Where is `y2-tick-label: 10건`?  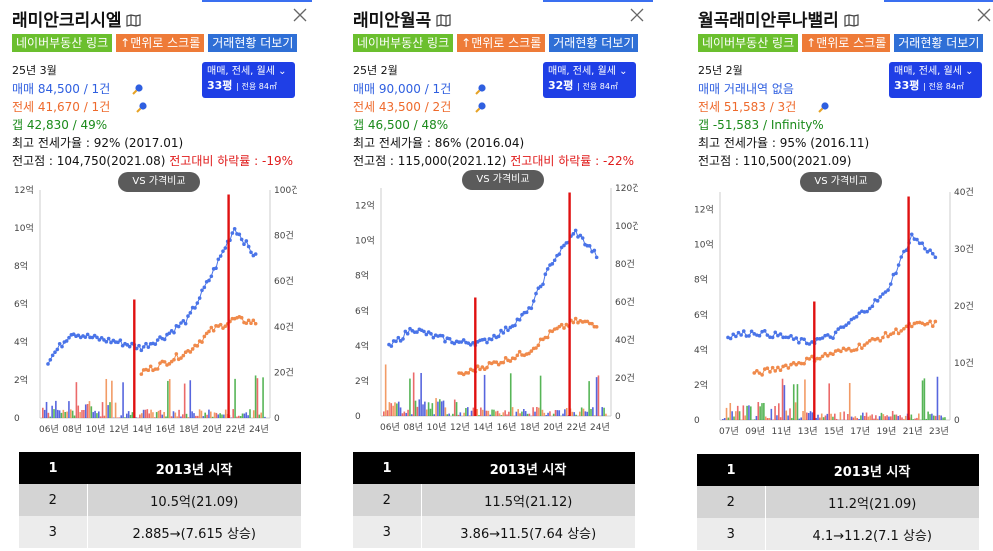 y2-tick-label: 10건 is located at coordinates (964, 363).